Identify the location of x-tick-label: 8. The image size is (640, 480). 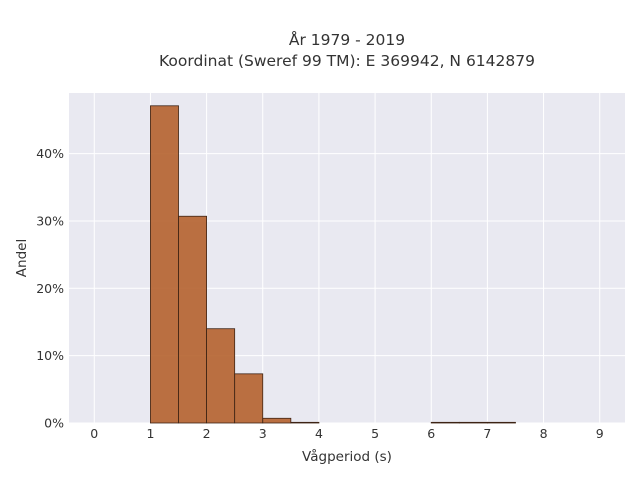
(544, 433).